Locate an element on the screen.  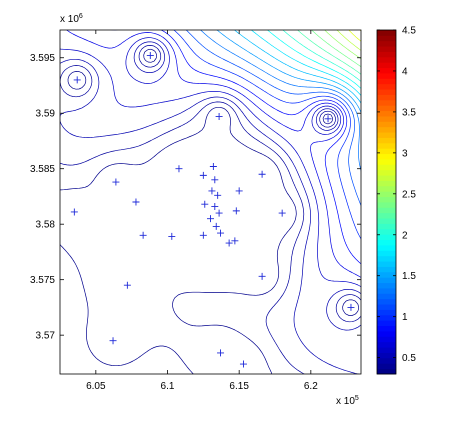
colorbar-tick-label: 2.5 is located at coordinates (409, 194).